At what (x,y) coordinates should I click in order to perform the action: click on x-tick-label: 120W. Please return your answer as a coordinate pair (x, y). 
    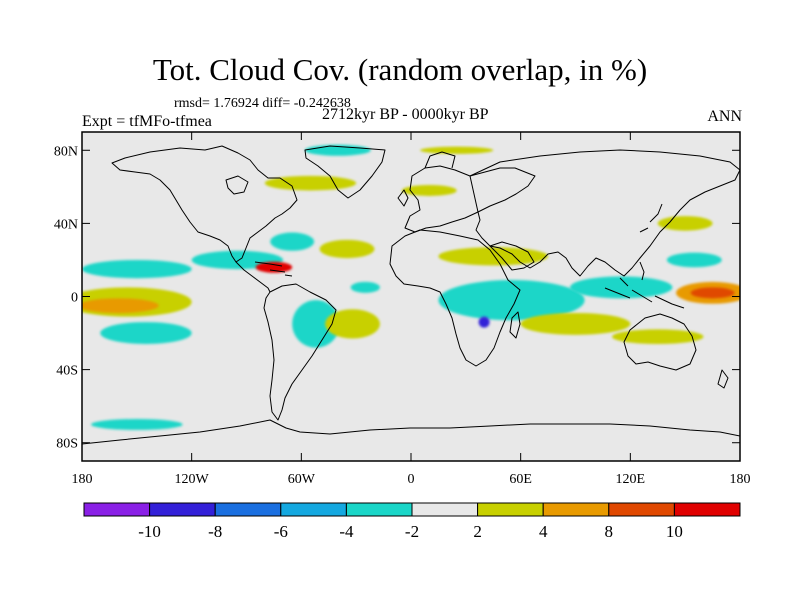
    Looking at the image, I should click on (192, 479).